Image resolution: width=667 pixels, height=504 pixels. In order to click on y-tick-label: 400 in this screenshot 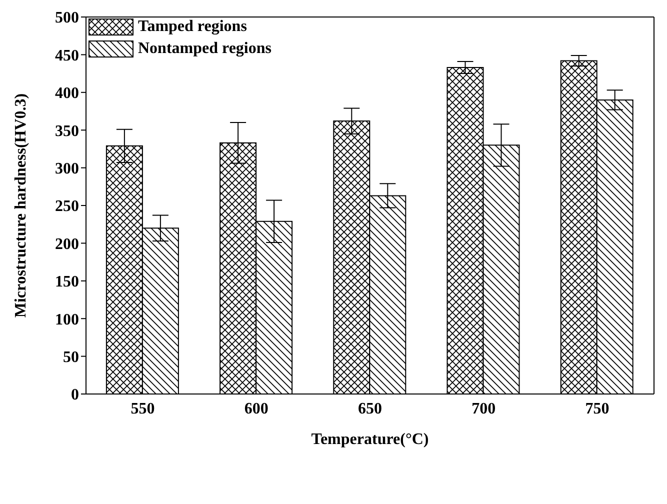, I will do `click(67, 93)`.